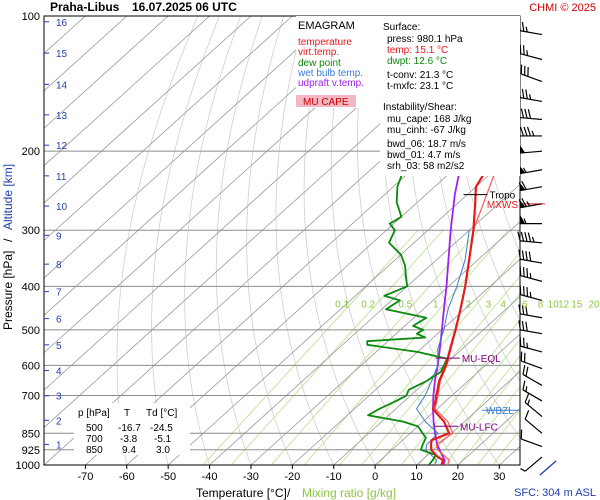 The height and width of the screenshot is (500, 600). What do you see at coordinates (548, 468) in the screenshot?
I see `surface-wind` at bounding box center [548, 468].